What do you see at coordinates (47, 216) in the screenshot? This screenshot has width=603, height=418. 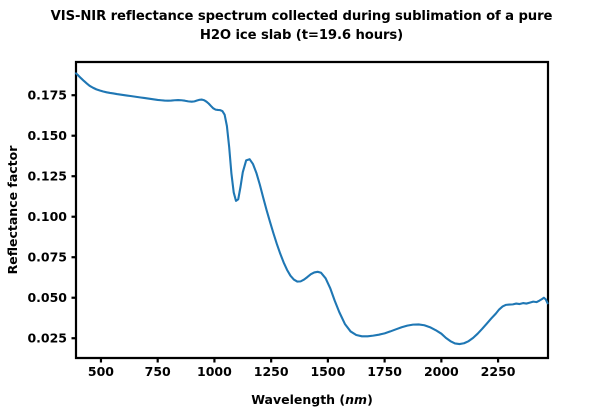 I see `y-tick-label: 0.100` at bounding box center [47, 216].